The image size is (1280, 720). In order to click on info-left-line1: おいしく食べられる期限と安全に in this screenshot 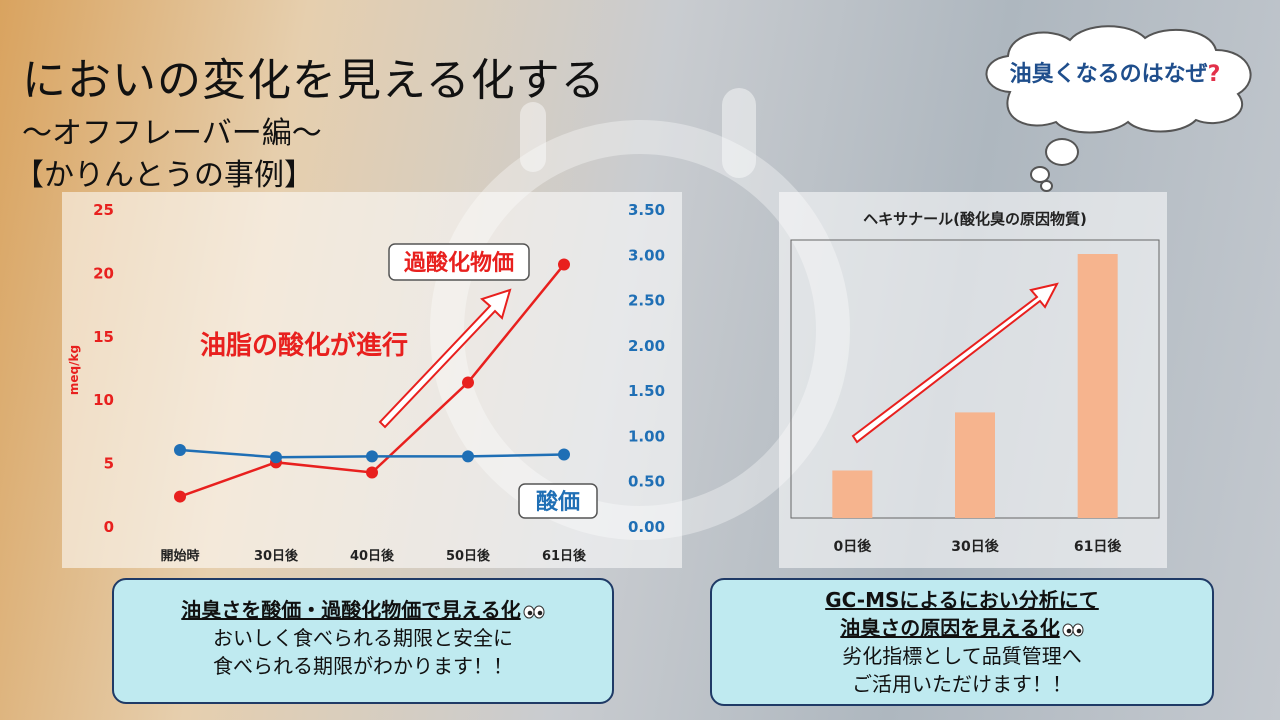, I will do `click(363, 638)`.